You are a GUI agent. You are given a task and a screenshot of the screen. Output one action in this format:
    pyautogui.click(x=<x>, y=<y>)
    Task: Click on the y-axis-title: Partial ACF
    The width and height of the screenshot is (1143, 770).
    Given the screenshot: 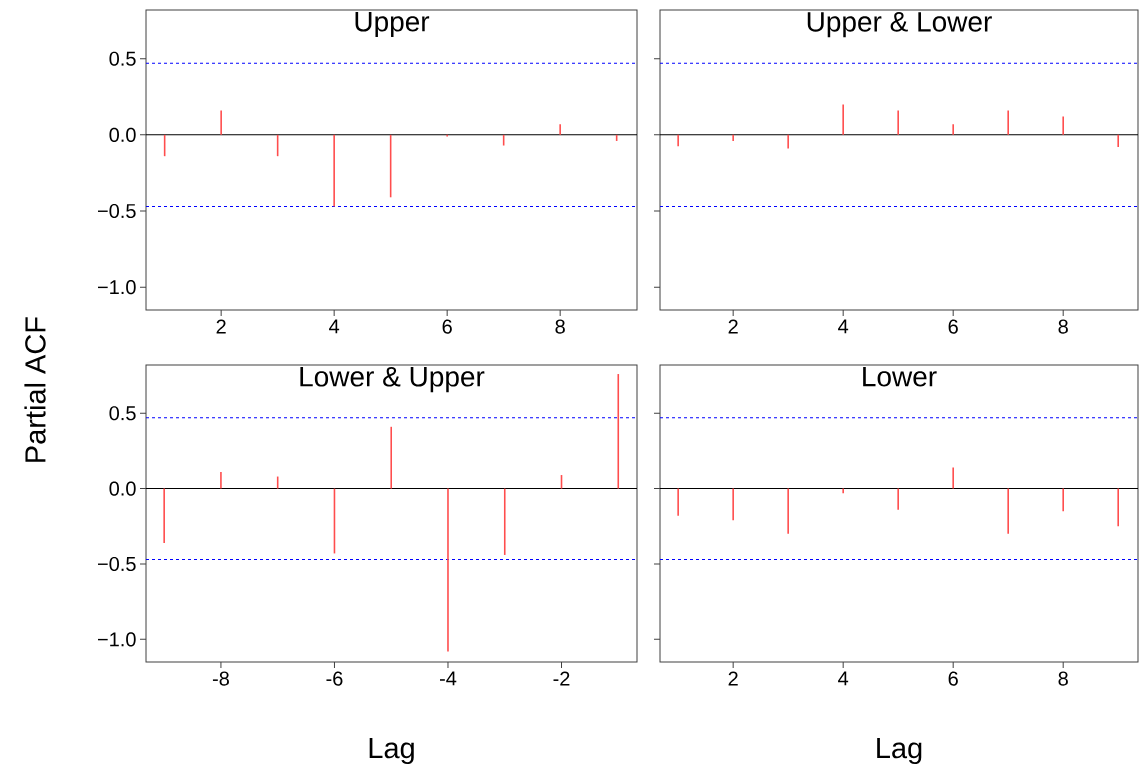 What is the action you would take?
    pyautogui.click(x=35, y=389)
    